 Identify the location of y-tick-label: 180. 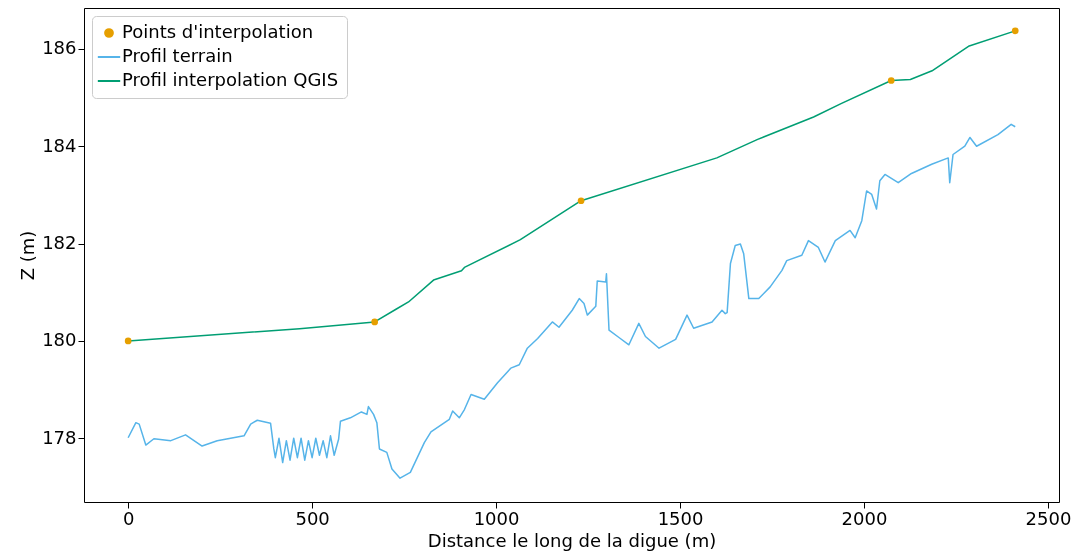
(59, 340).